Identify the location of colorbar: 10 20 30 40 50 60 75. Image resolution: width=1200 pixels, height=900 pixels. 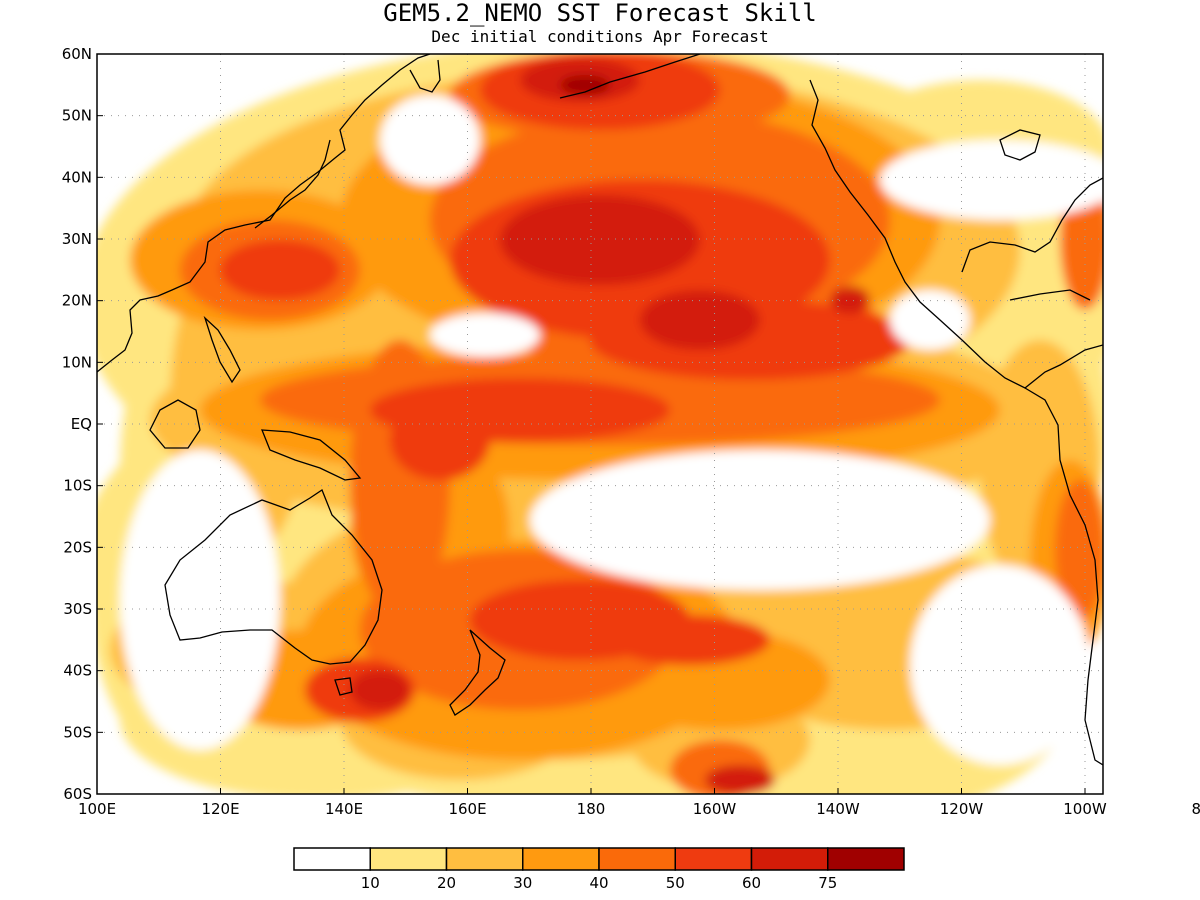
(599, 869).